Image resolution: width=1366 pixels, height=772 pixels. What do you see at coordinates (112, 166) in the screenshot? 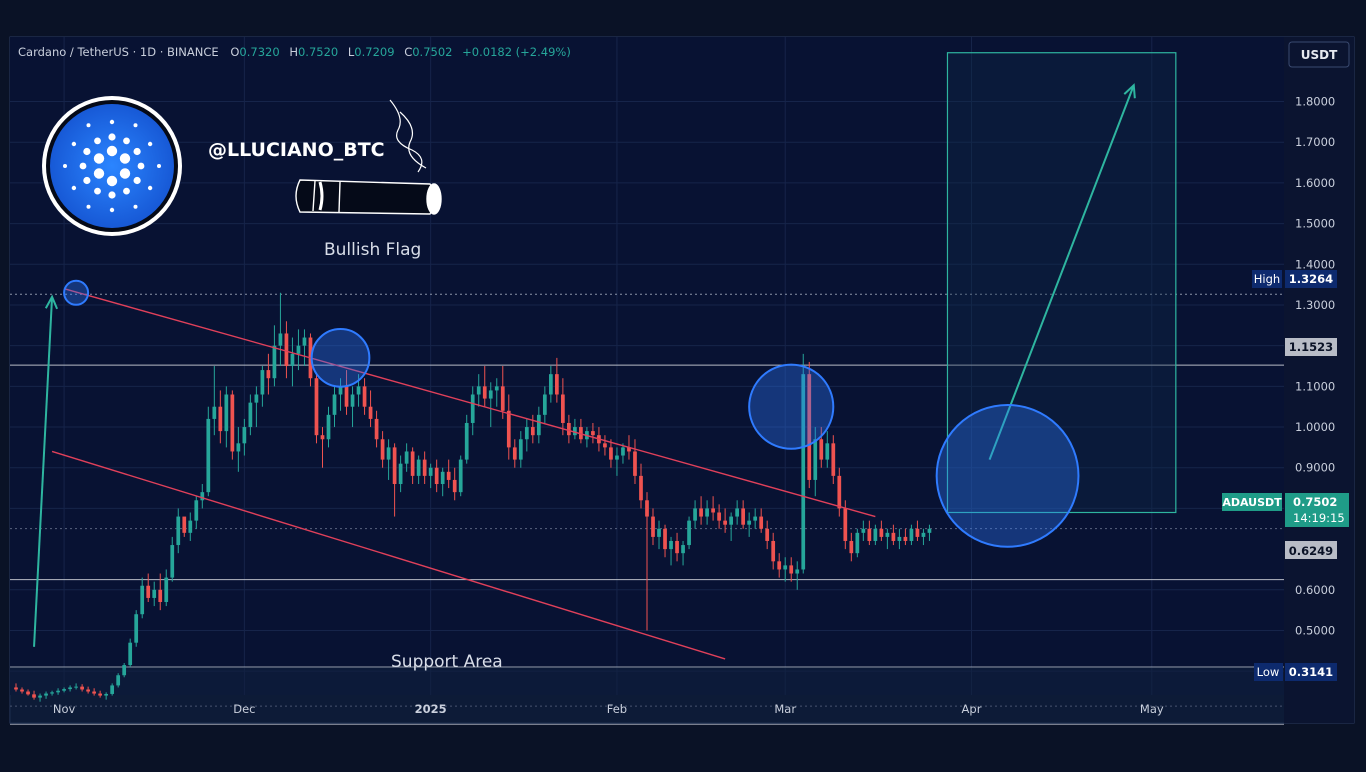
I see `cardano-logo-icon` at bounding box center [112, 166].